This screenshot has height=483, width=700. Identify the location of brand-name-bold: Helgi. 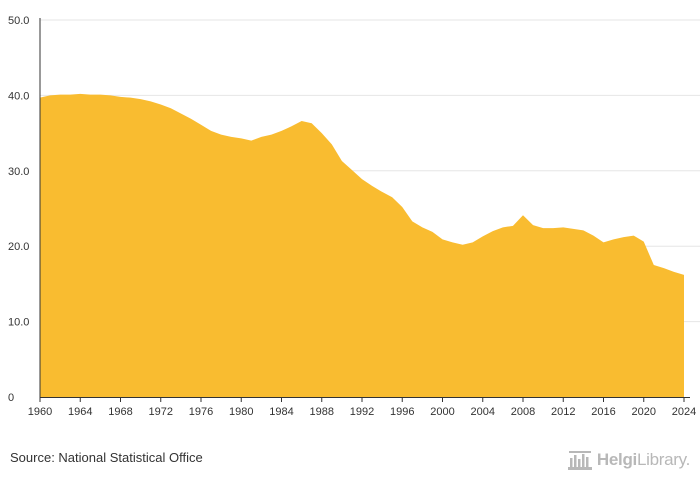
(616, 459).